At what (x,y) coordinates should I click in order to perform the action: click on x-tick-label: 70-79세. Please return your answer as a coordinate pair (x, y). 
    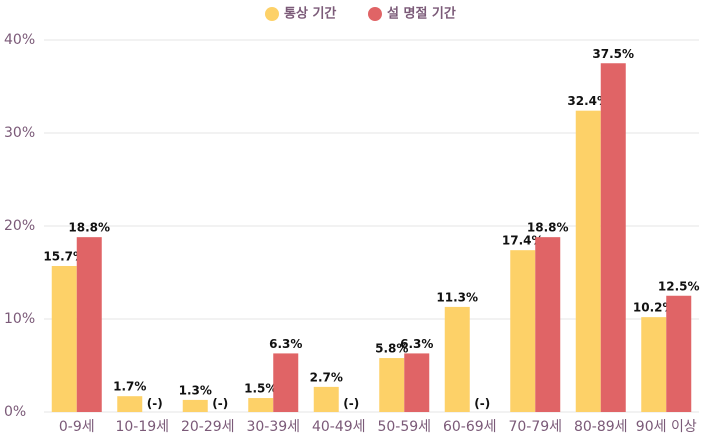
    Looking at the image, I should click on (535, 427).